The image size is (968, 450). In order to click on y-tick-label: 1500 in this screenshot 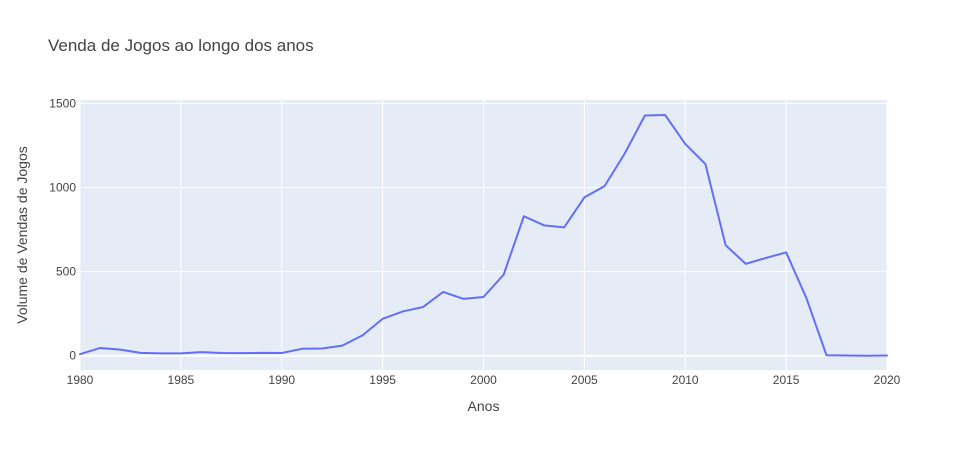, I will do `click(62, 103)`.